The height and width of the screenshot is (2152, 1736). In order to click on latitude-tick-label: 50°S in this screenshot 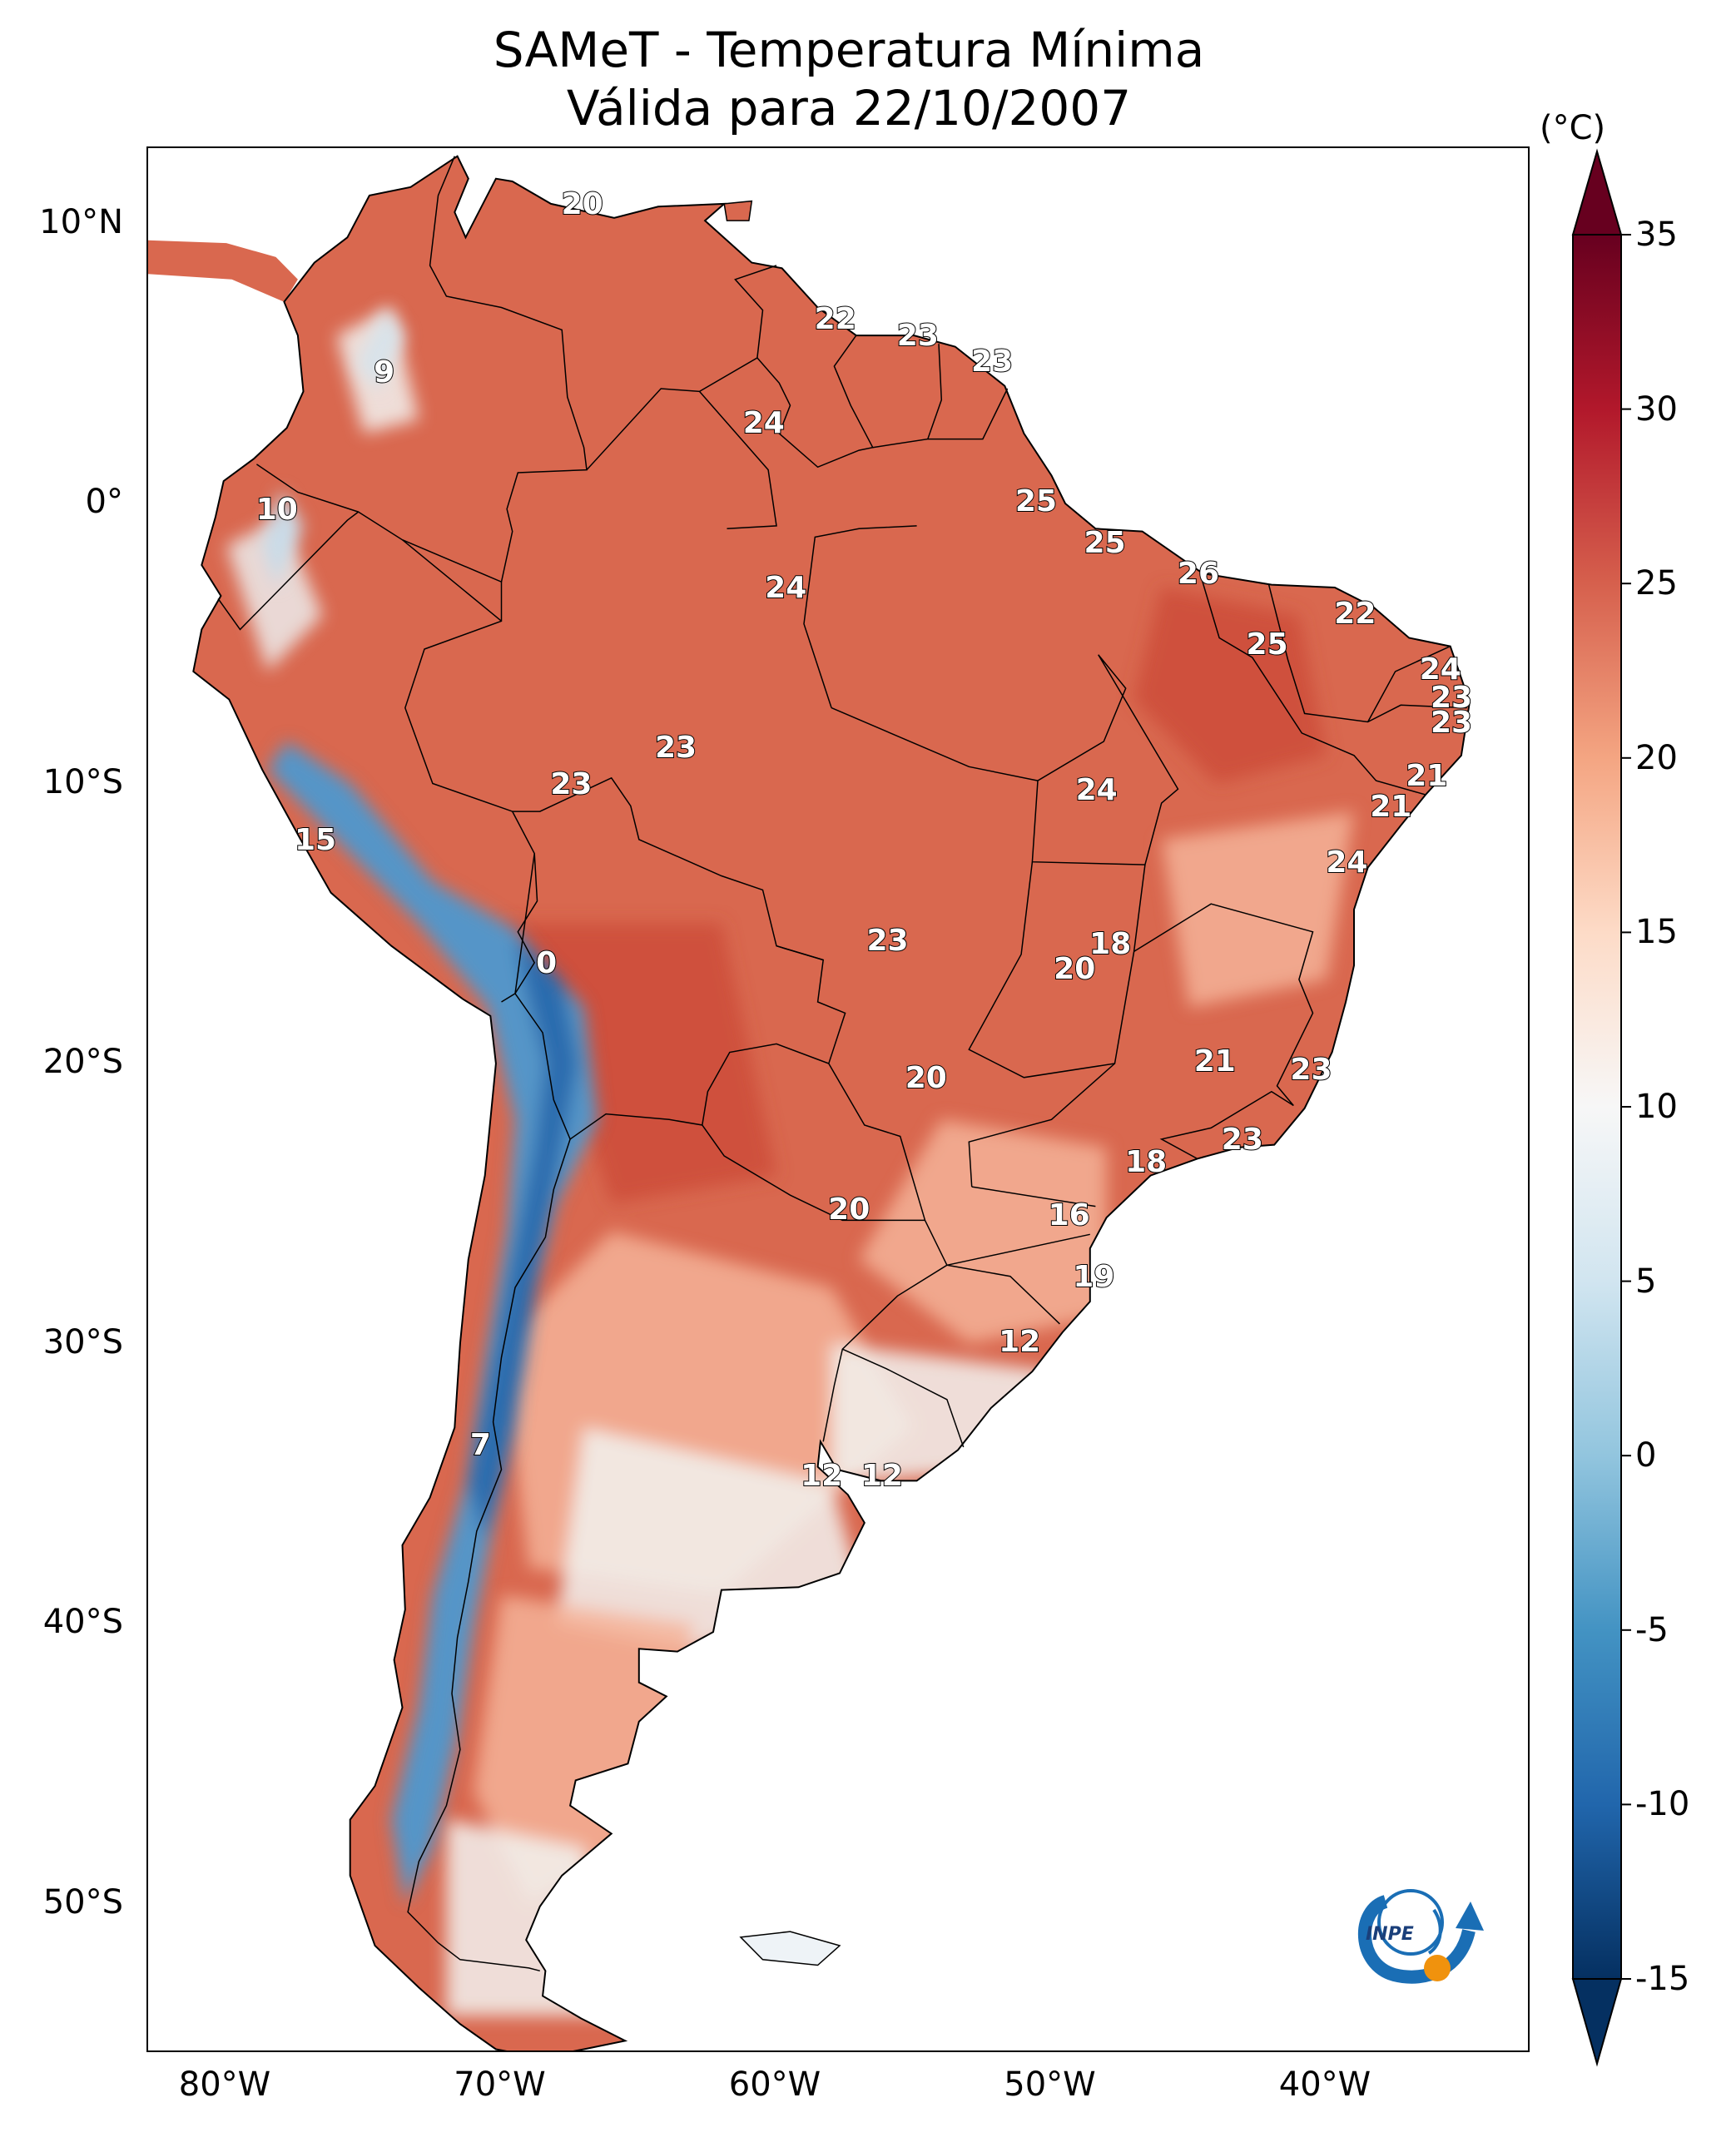, I will do `click(83, 1901)`.